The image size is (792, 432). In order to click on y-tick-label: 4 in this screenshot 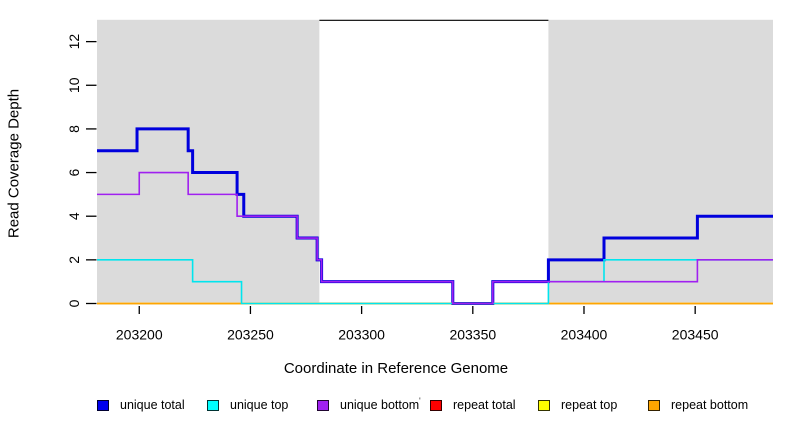, I will do `click(74, 216)`.